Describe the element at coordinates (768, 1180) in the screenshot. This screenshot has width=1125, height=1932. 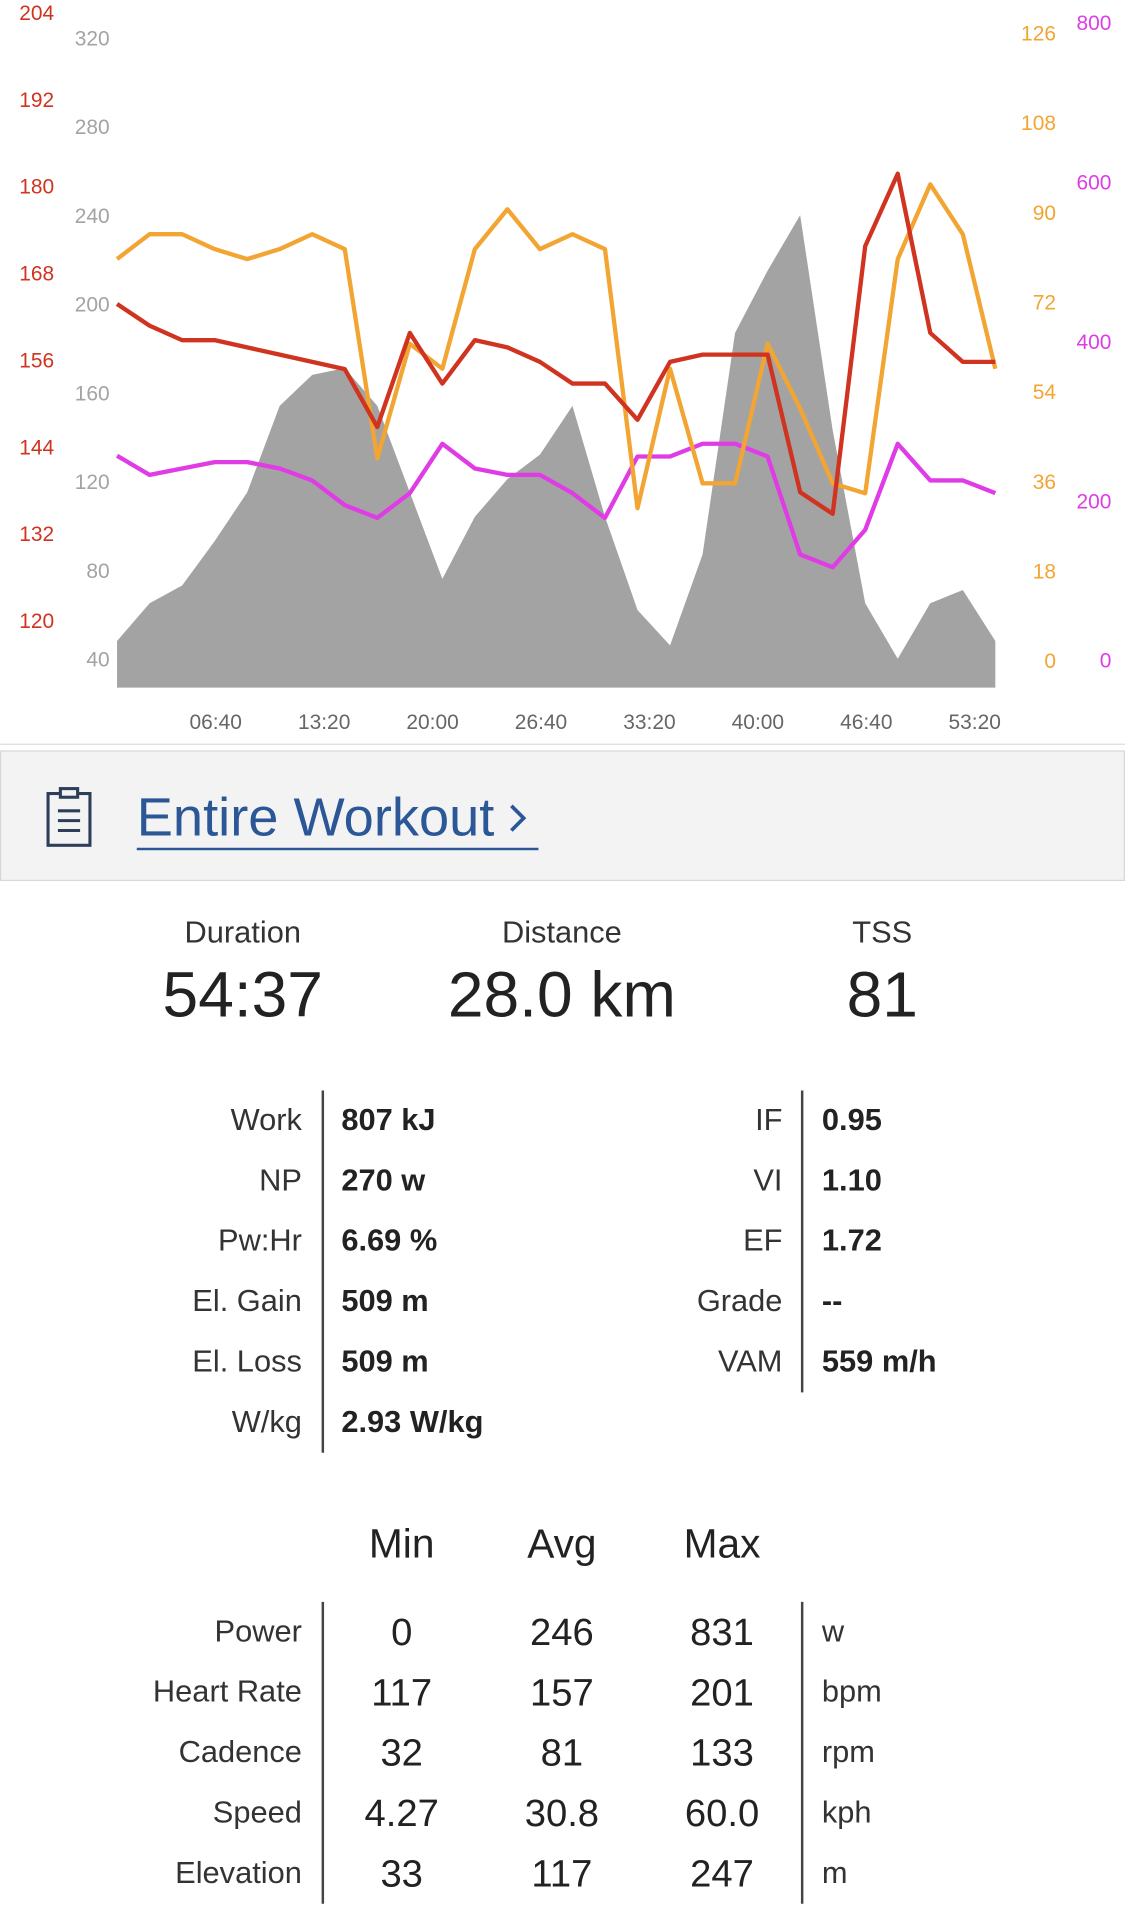
I see `metric-label: VI` at that location.